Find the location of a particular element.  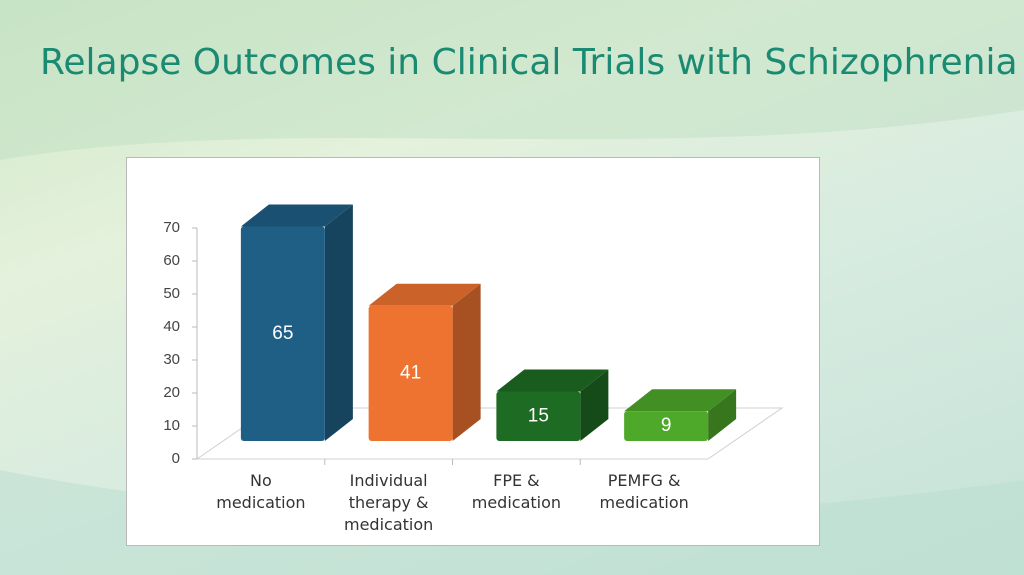

value-label: 9 is located at coordinates (666, 425).